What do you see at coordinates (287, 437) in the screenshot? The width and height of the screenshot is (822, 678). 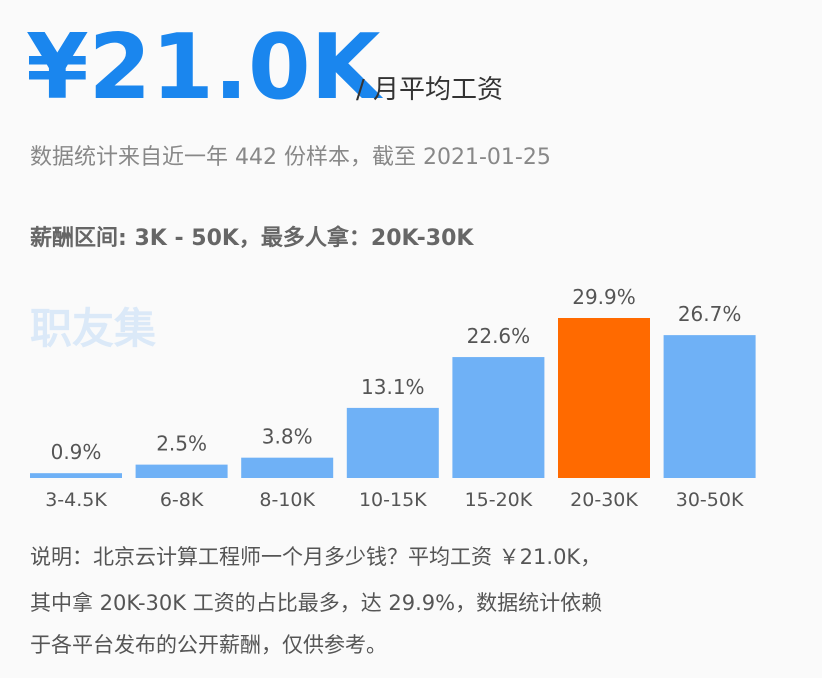 I see `value-label: 3.8%` at bounding box center [287, 437].